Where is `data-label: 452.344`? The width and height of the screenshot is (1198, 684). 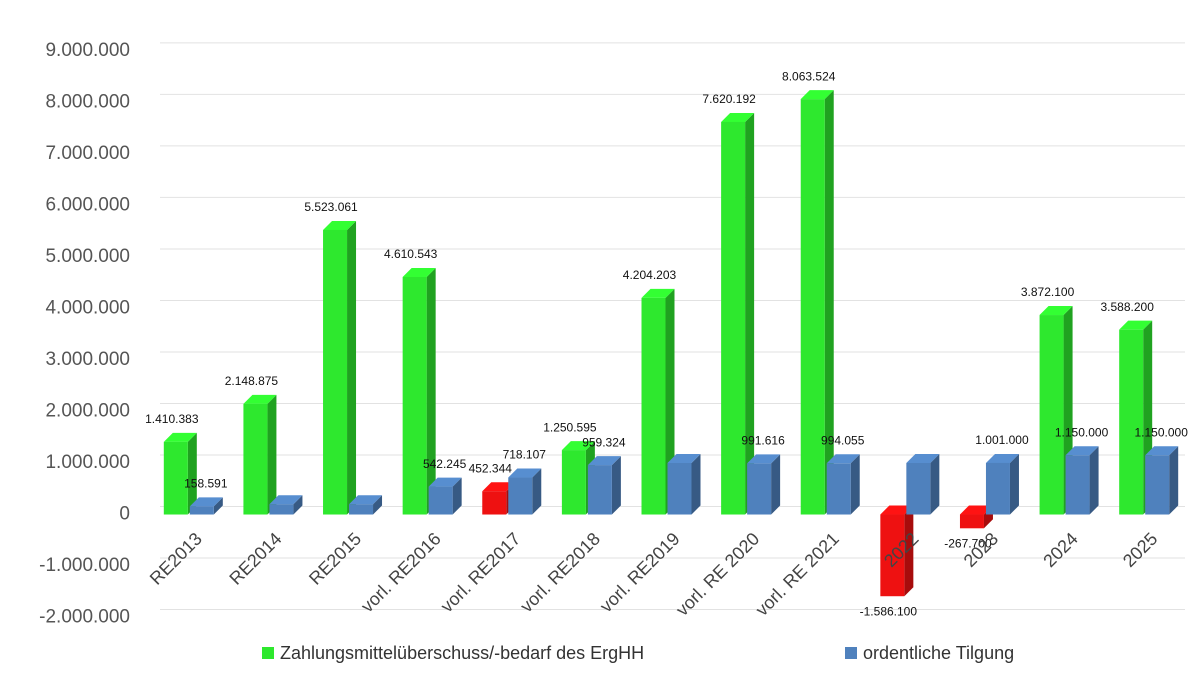
data-label: 452.344 is located at coordinates (491, 468).